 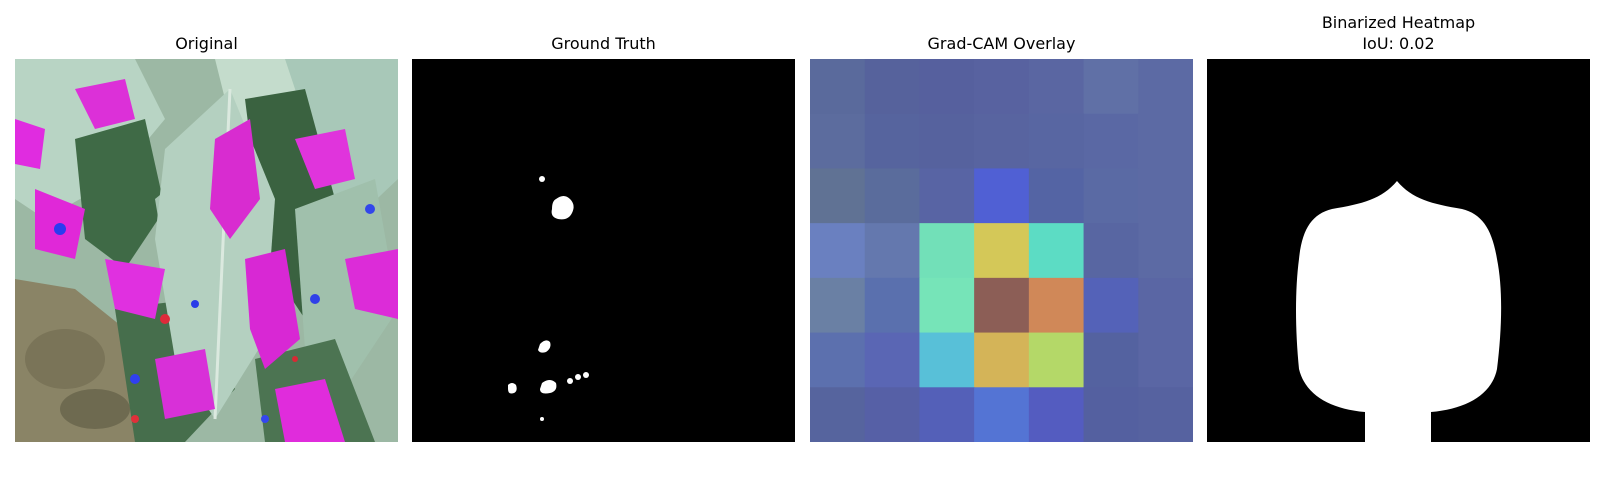 I want to click on panel-title: Binarized Heatmap, so click(x=1398, y=22).